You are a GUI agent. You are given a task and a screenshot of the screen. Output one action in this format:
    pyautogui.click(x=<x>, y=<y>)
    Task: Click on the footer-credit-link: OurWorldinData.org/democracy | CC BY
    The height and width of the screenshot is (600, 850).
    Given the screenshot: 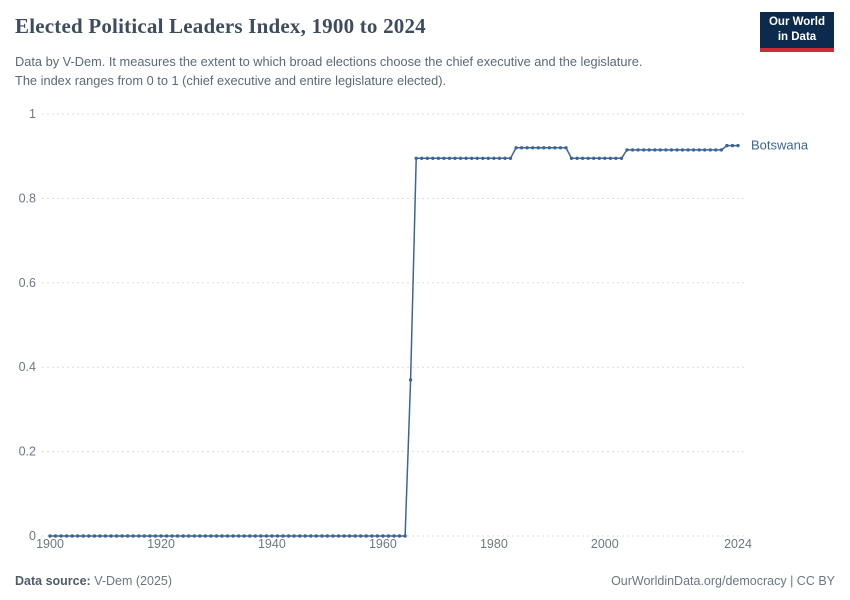 What is the action you would take?
    pyautogui.click(x=723, y=581)
    